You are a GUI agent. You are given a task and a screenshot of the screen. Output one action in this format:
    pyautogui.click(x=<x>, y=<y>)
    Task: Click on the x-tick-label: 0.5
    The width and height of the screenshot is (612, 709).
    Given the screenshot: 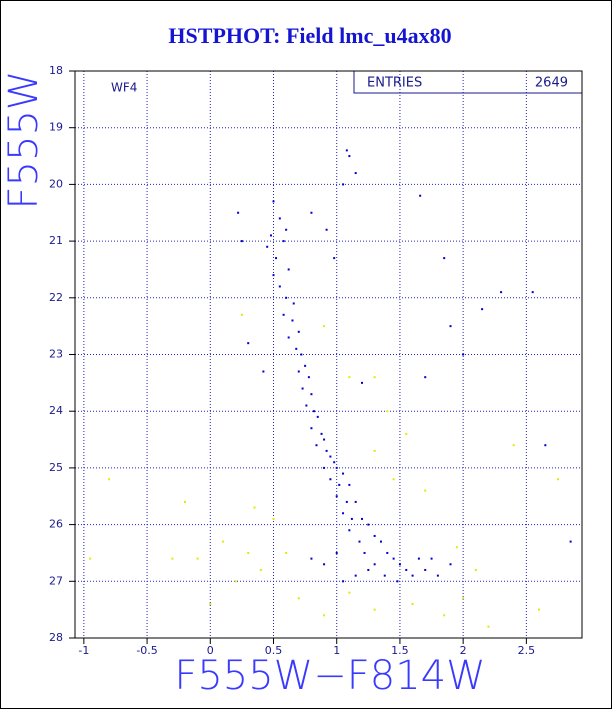 What is the action you would take?
    pyautogui.click(x=274, y=650)
    